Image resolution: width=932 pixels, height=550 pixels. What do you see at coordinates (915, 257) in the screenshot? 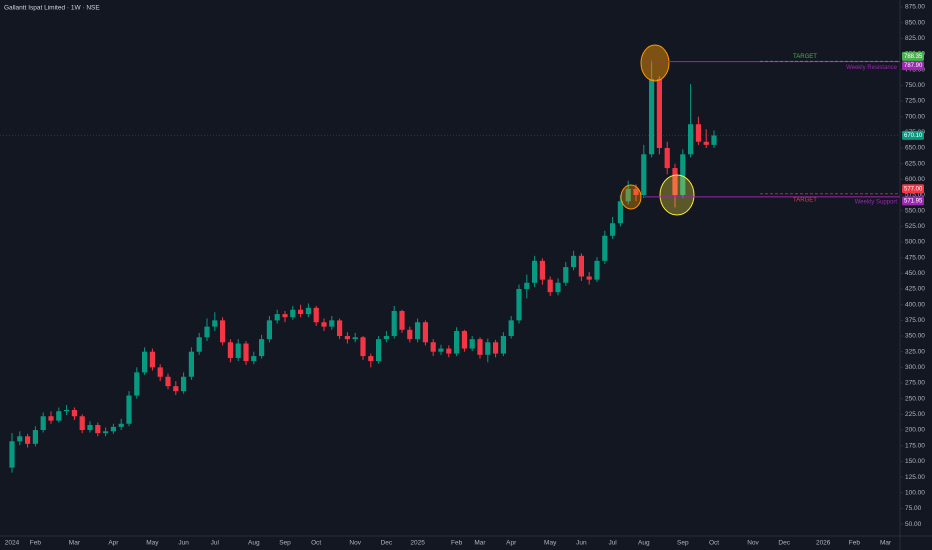
I see `y-tick-label: 475.00` at bounding box center [915, 257].